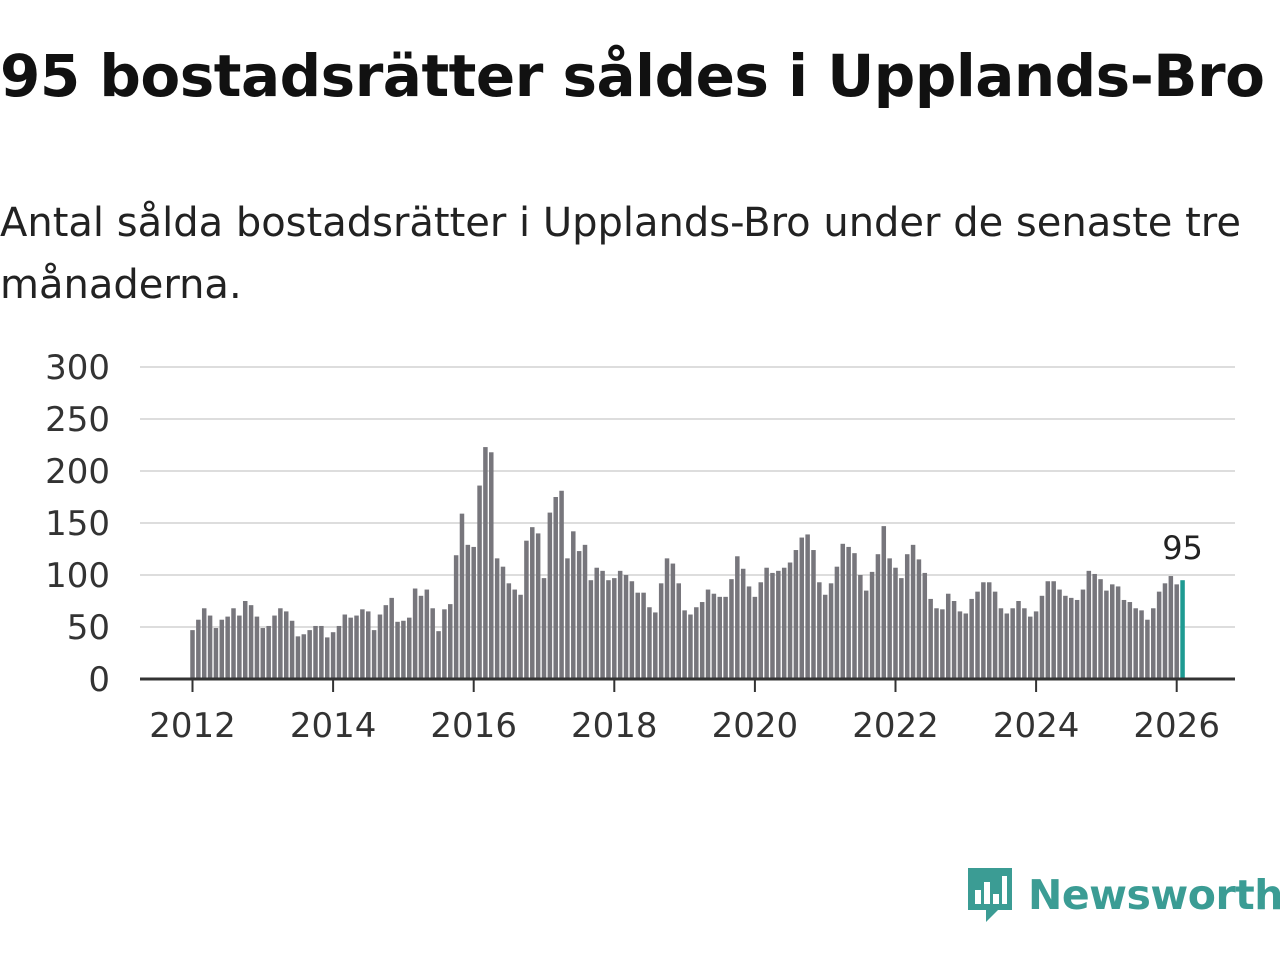 This screenshot has height=960, width=1280. I want to click on x-tick-label: 2022, so click(895, 726).